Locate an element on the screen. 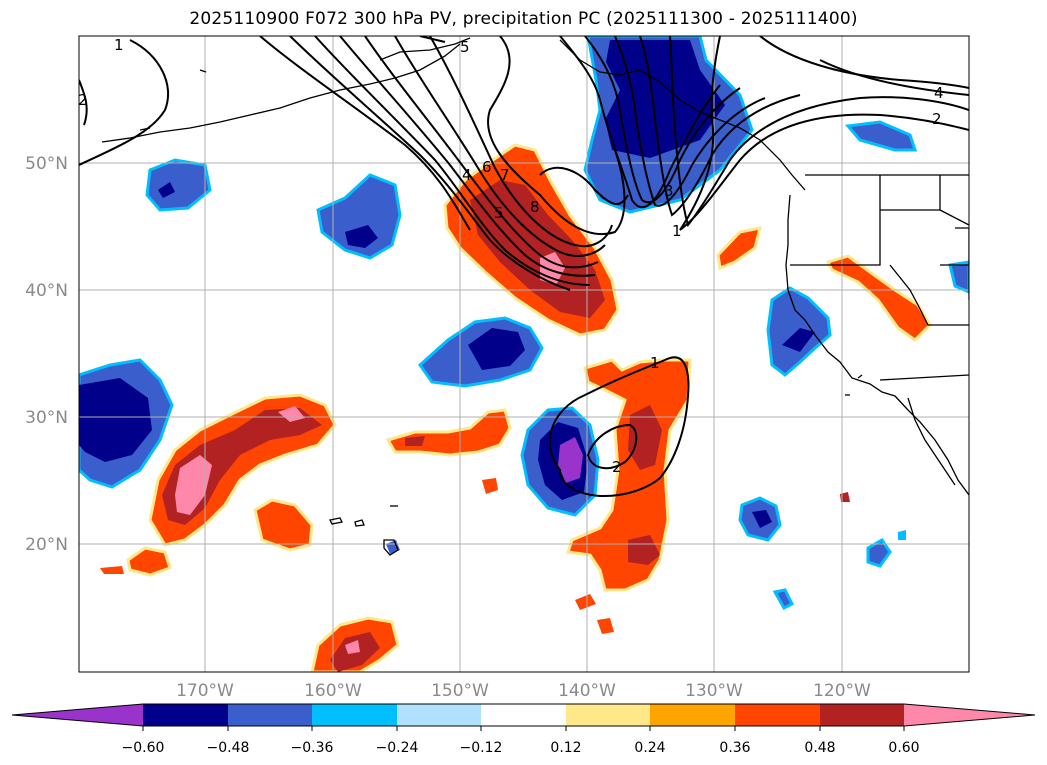  pos-strong-south is located at coordinates (645, 437).